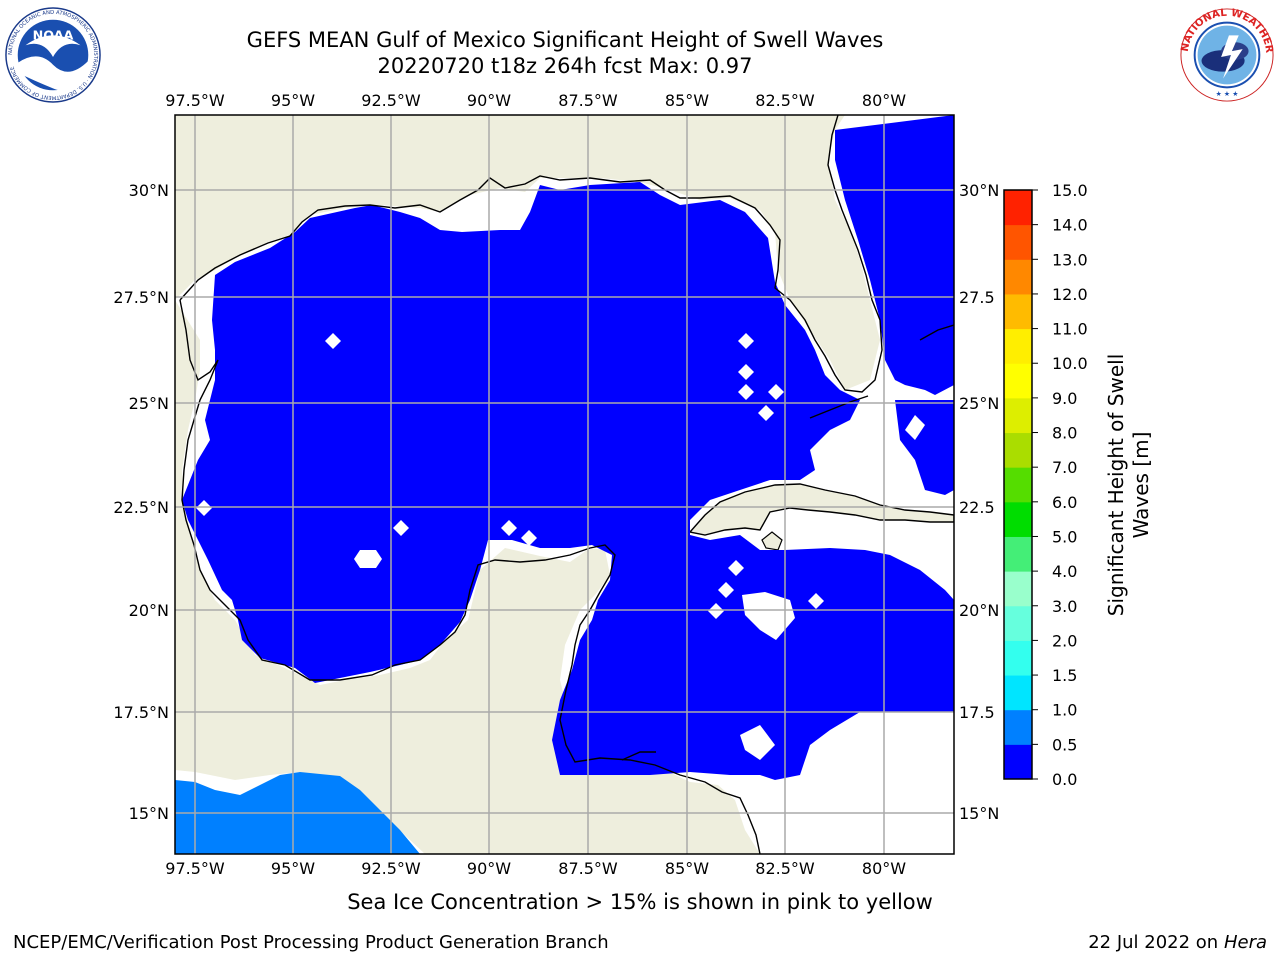 This screenshot has width=1280, height=960. I want to click on colorbar-tick-label: 13.0, so click(1070, 259).